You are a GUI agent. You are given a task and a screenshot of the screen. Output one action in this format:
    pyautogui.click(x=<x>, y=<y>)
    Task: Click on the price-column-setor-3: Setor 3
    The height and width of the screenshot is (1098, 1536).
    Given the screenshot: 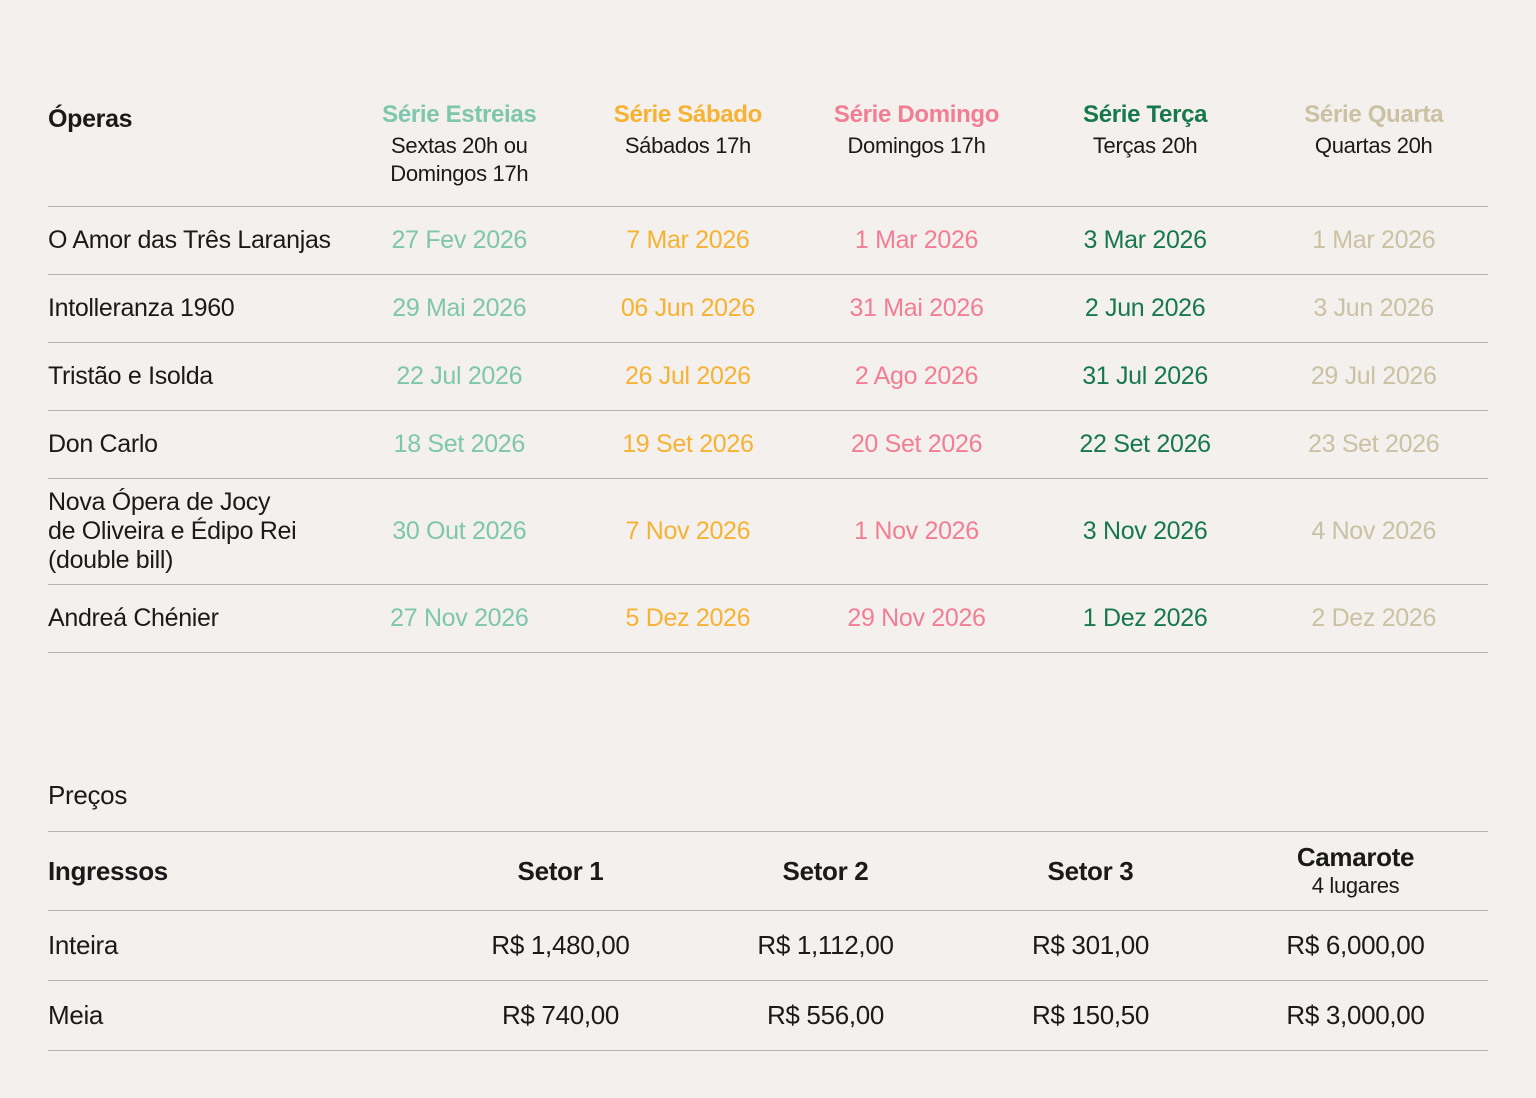 What is the action you would take?
    pyautogui.click(x=1090, y=871)
    